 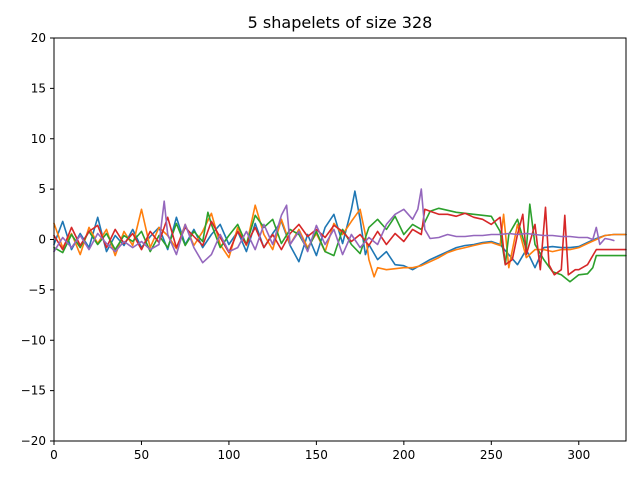 I want to click on y-tick-label: 10, so click(x=38, y=139).